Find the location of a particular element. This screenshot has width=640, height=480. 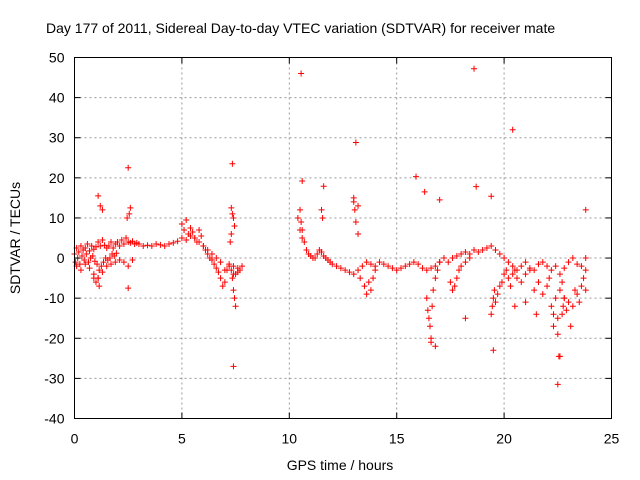

y-tick-label: 30 is located at coordinates (57, 138).